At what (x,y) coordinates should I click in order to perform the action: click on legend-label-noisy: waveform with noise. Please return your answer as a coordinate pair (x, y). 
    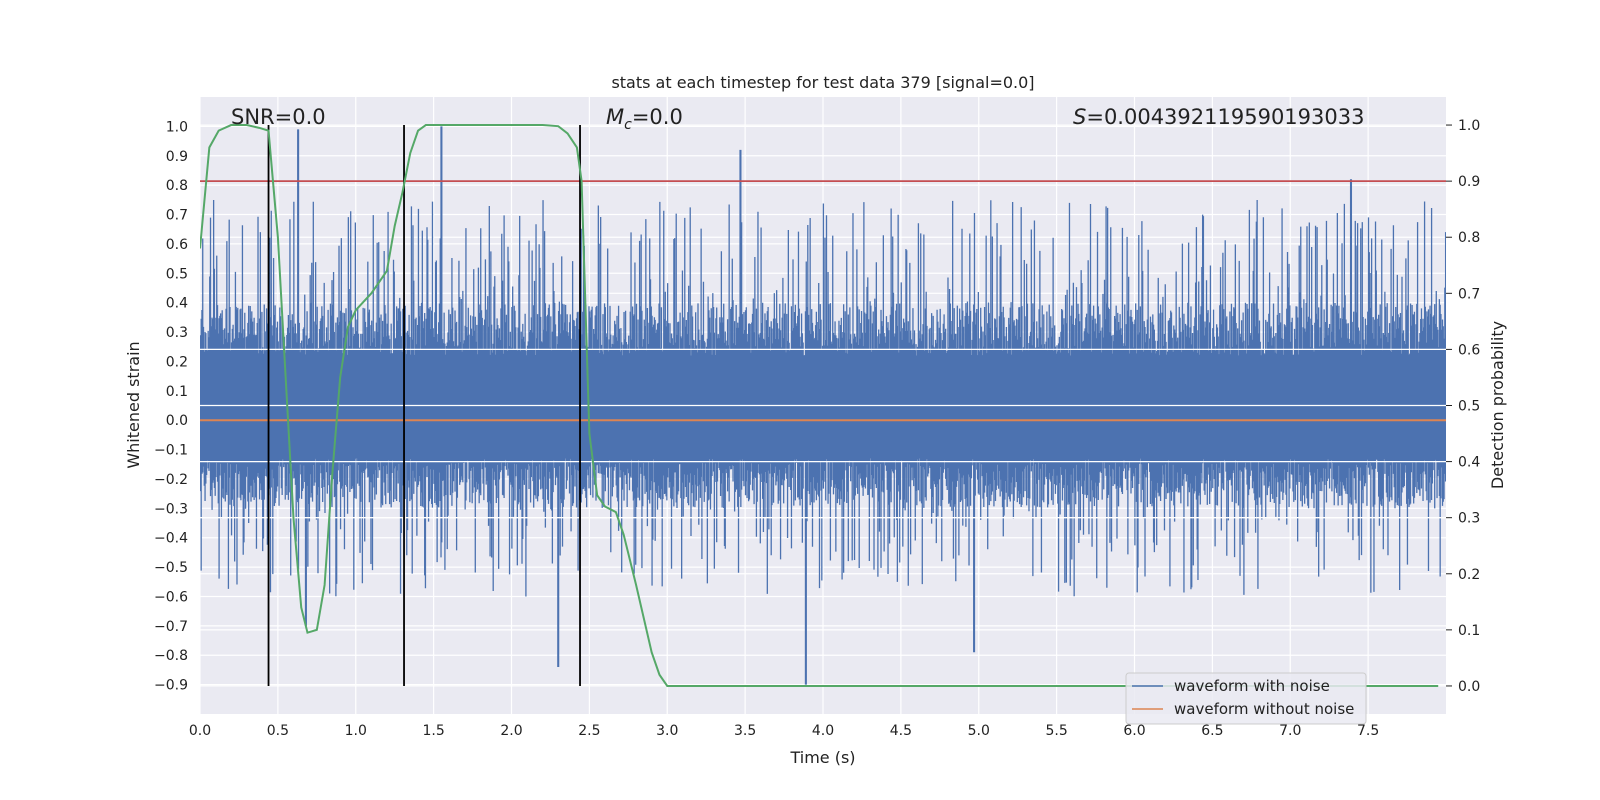
    Looking at the image, I should click on (1252, 686).